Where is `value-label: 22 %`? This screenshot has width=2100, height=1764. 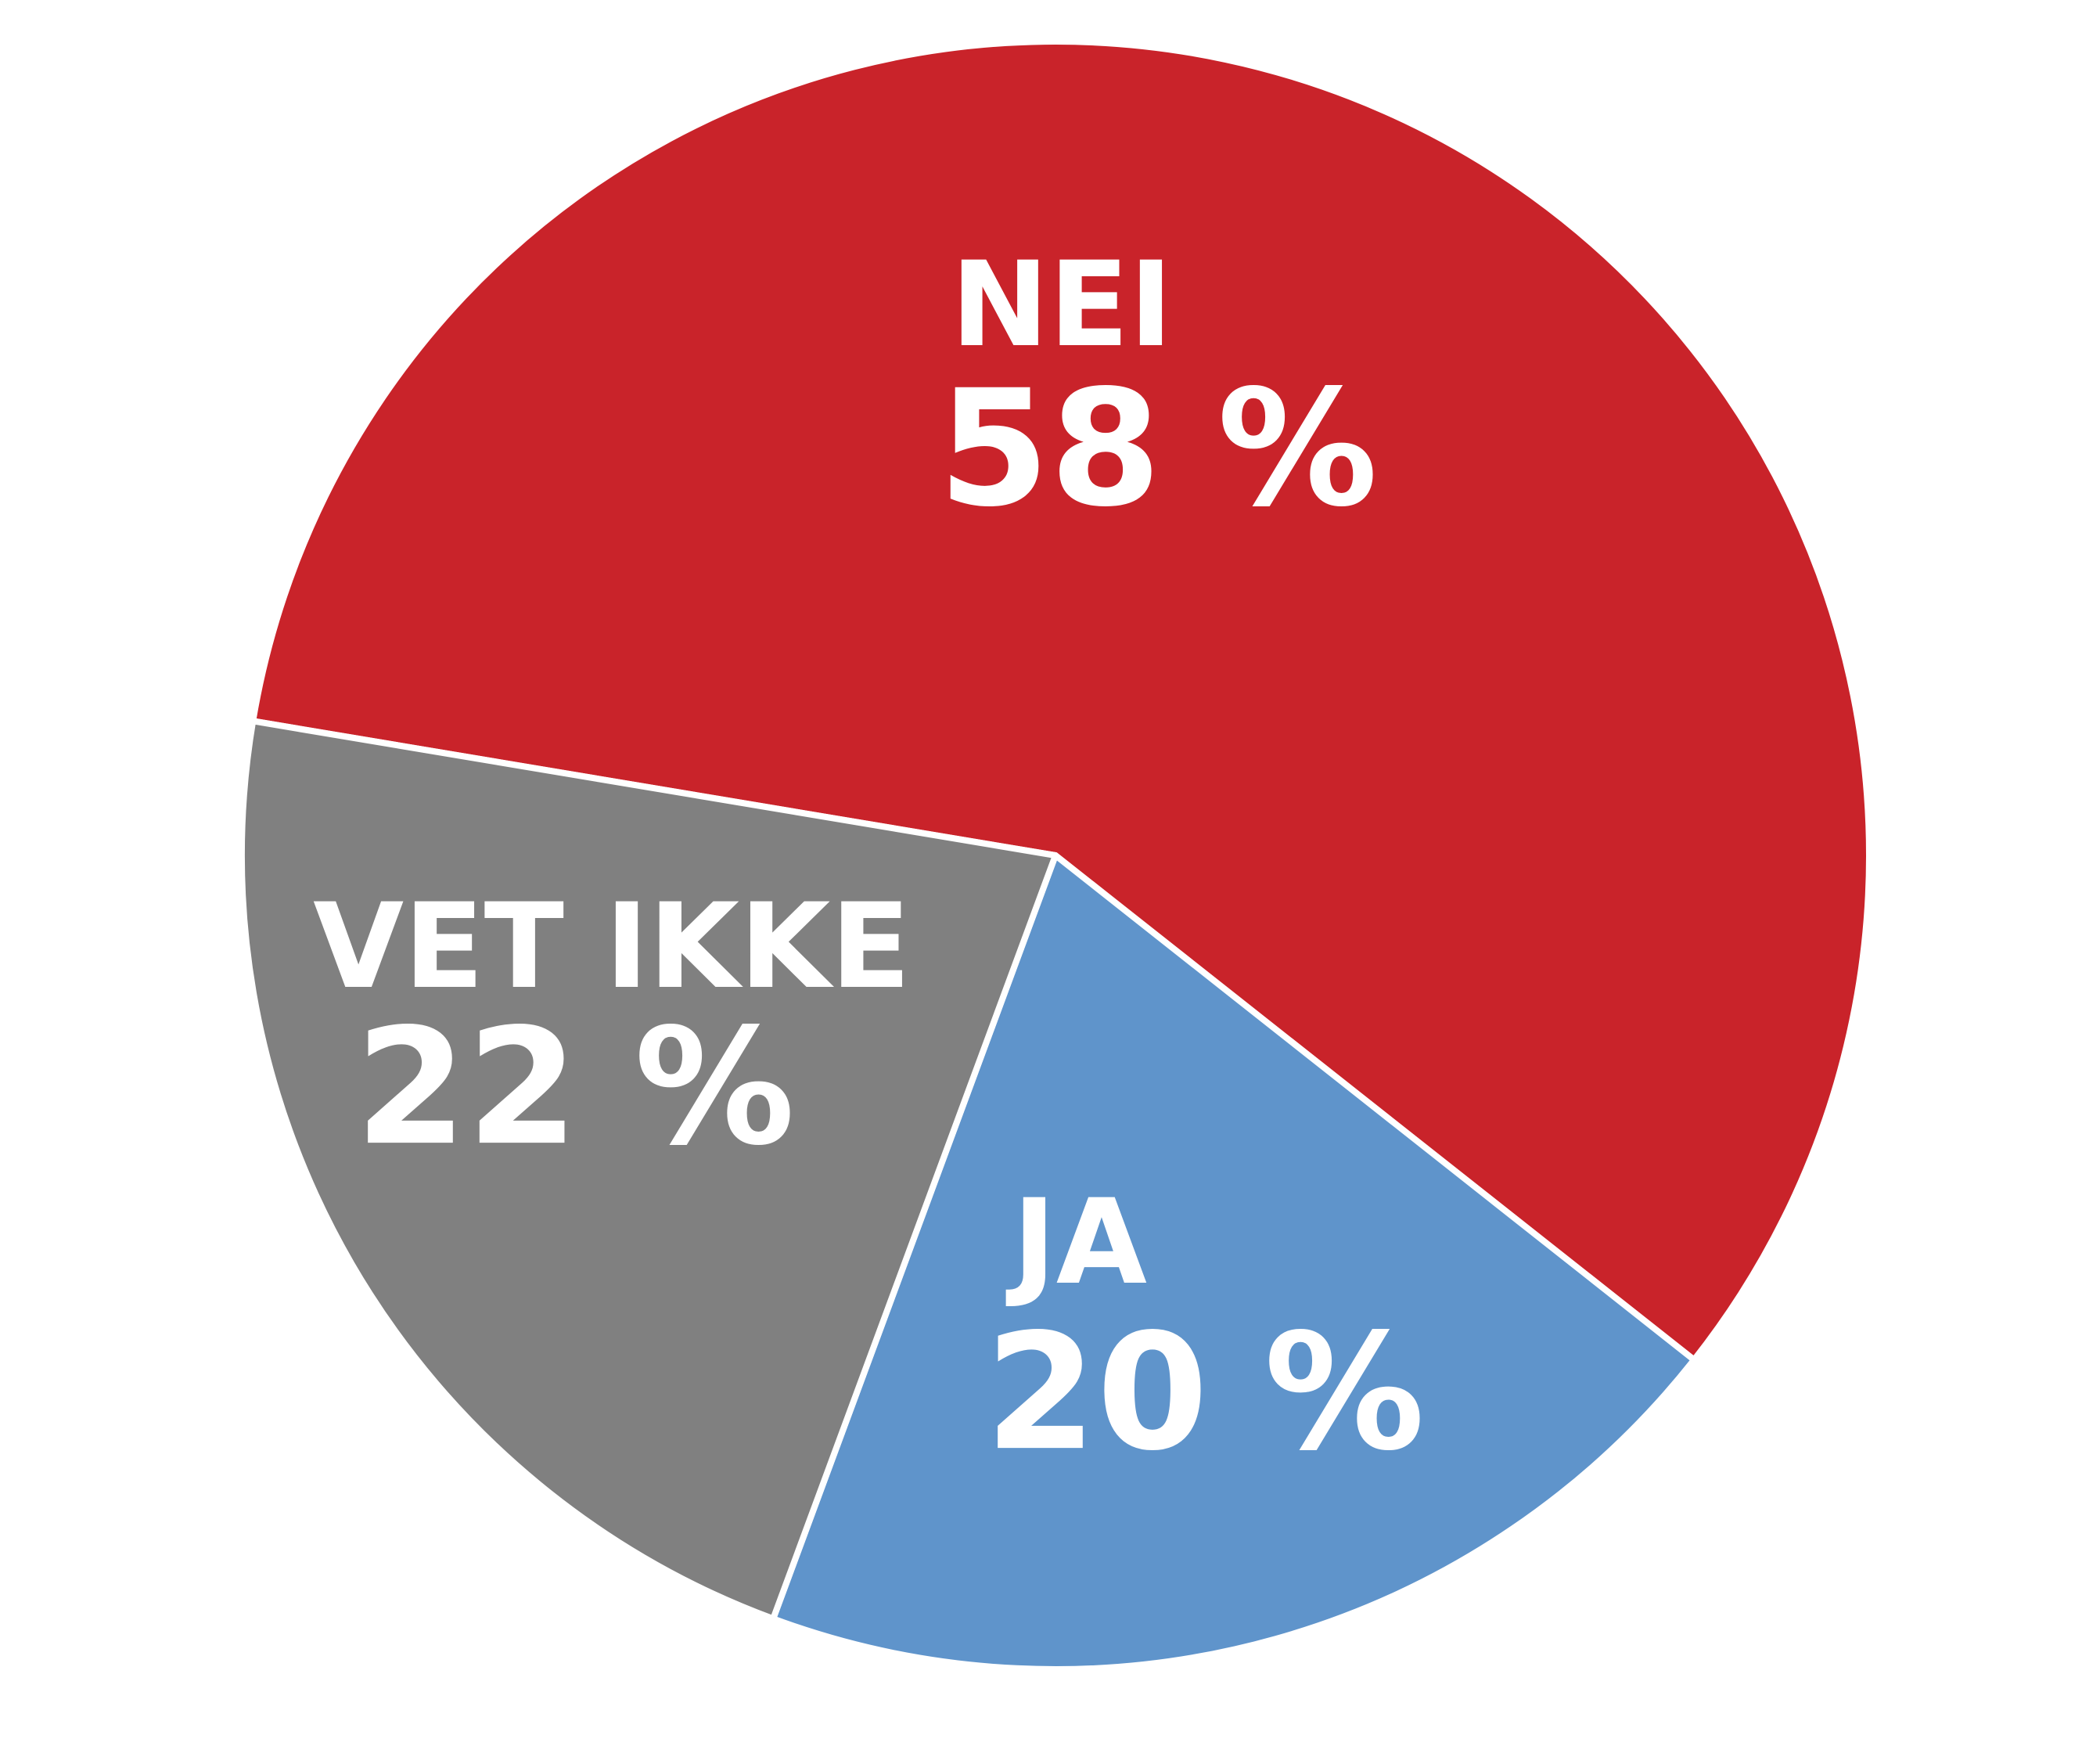
value-label: 22 % is located at coordinates (575, 1088).